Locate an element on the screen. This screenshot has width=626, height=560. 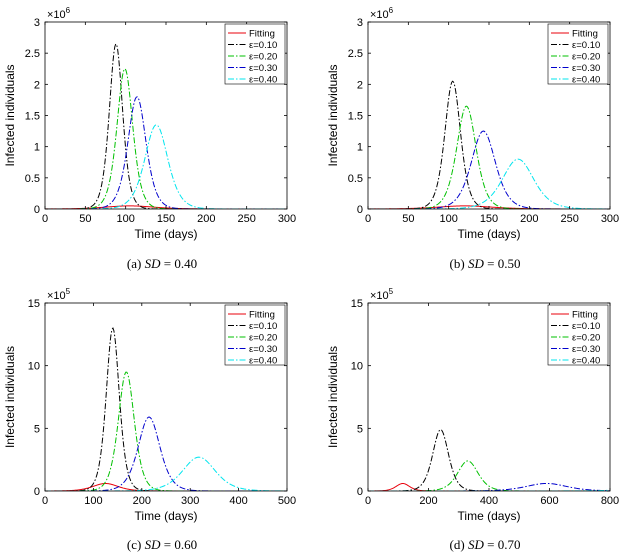
plot-frame is located at coordinates (166, 397).